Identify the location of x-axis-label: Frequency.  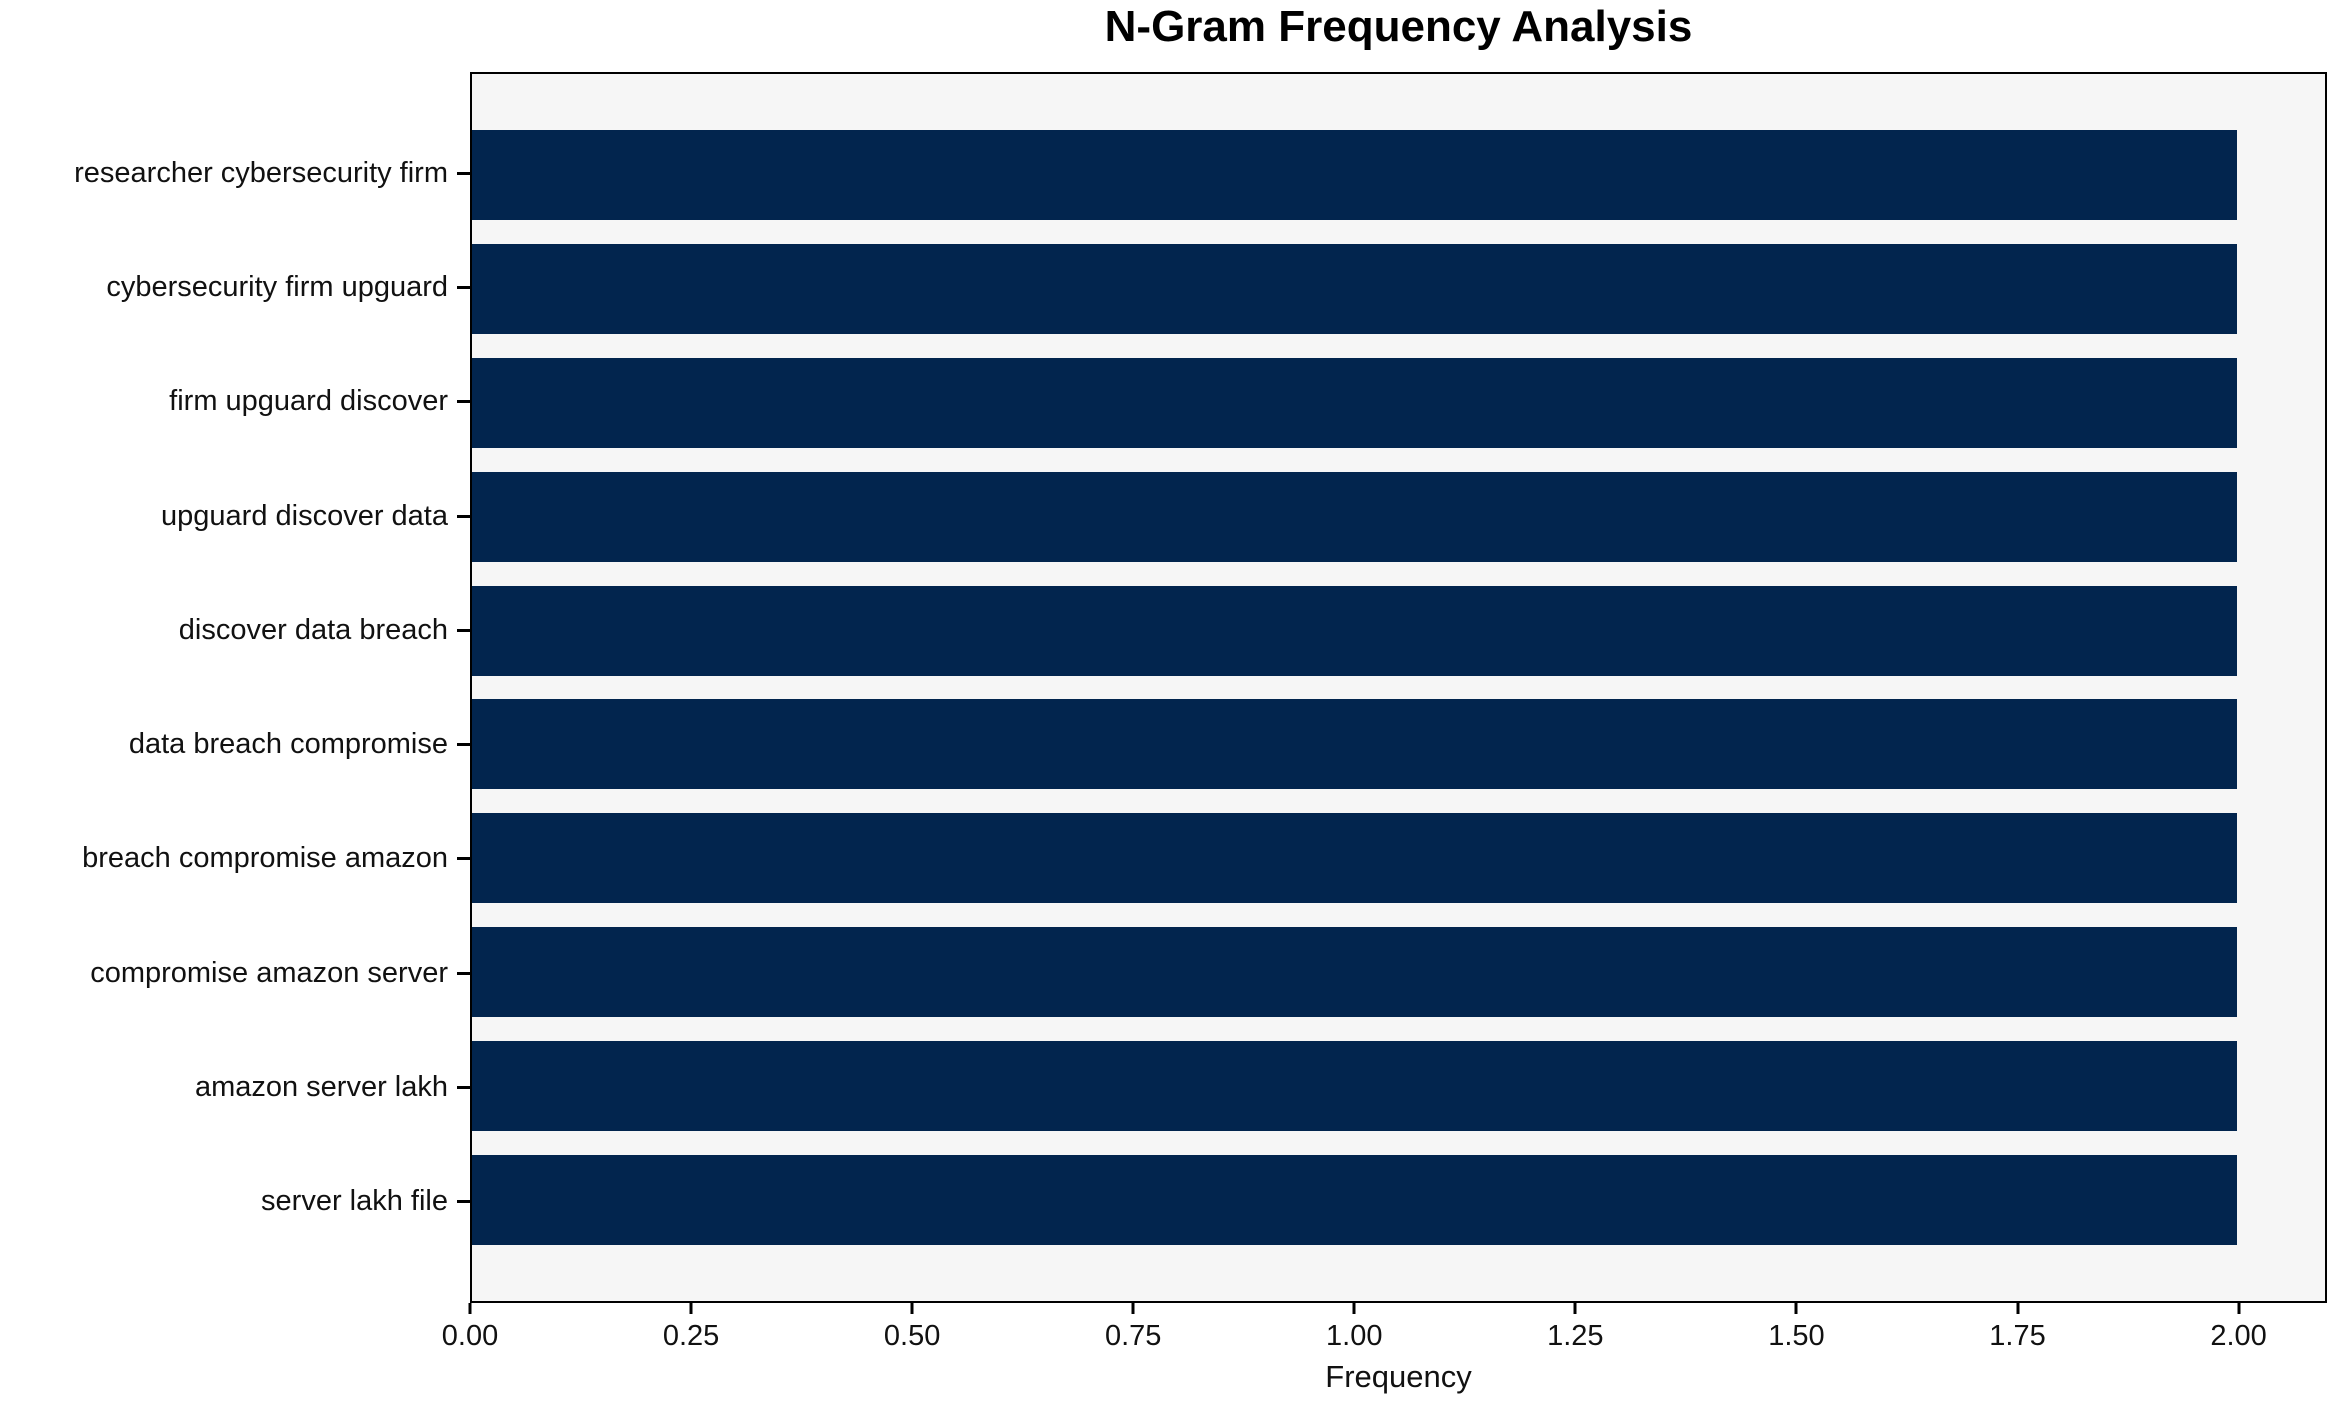
(1398, 1376).